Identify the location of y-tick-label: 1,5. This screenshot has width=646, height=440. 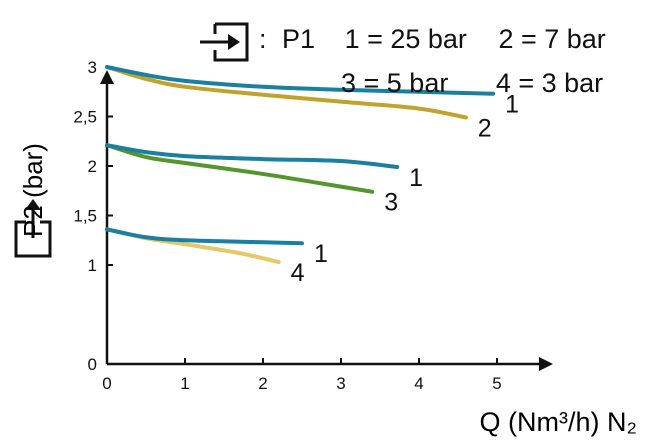
(85, 216).